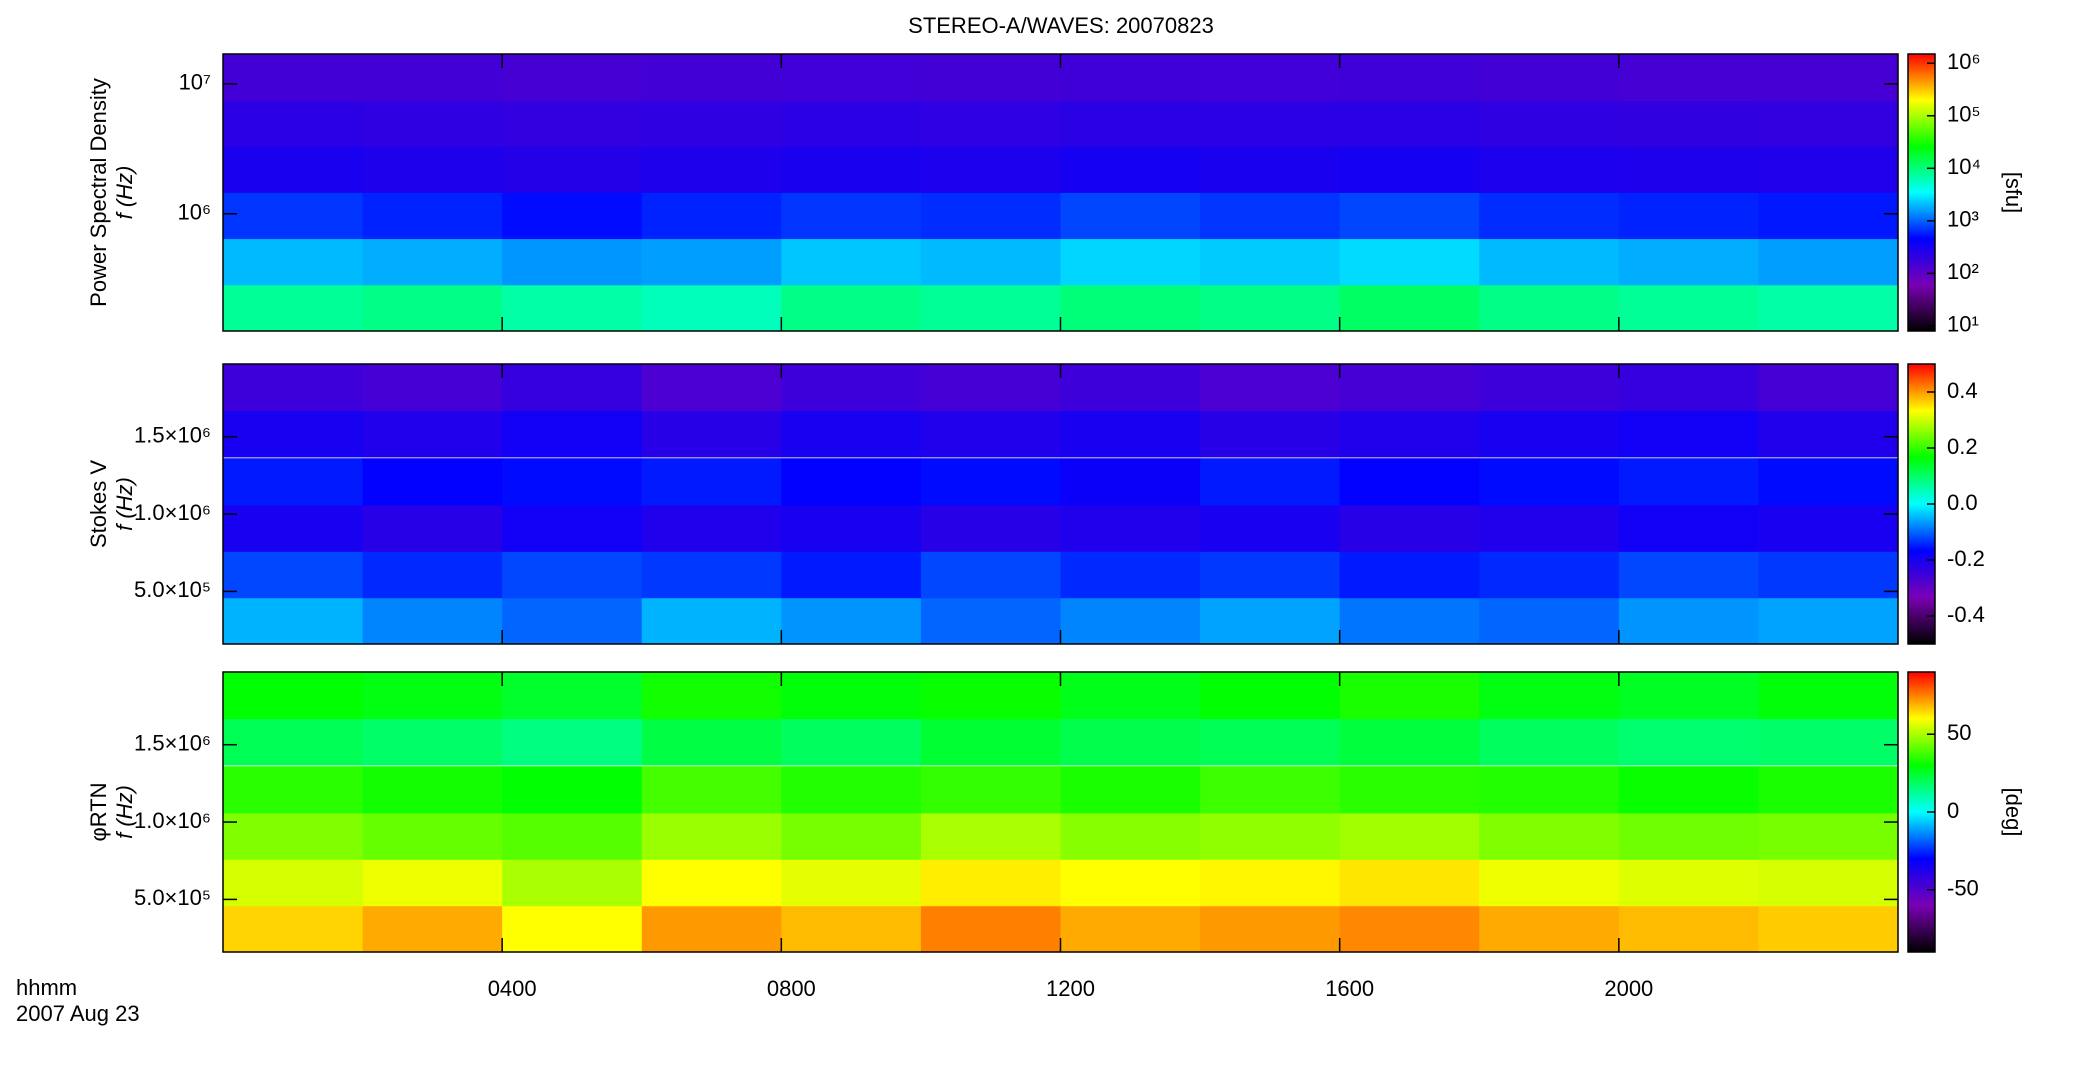  What do you see at coordinates (512, 988) in the screenshot?
I see `x-tick-label: 0400` at bounding box center [512, 988].